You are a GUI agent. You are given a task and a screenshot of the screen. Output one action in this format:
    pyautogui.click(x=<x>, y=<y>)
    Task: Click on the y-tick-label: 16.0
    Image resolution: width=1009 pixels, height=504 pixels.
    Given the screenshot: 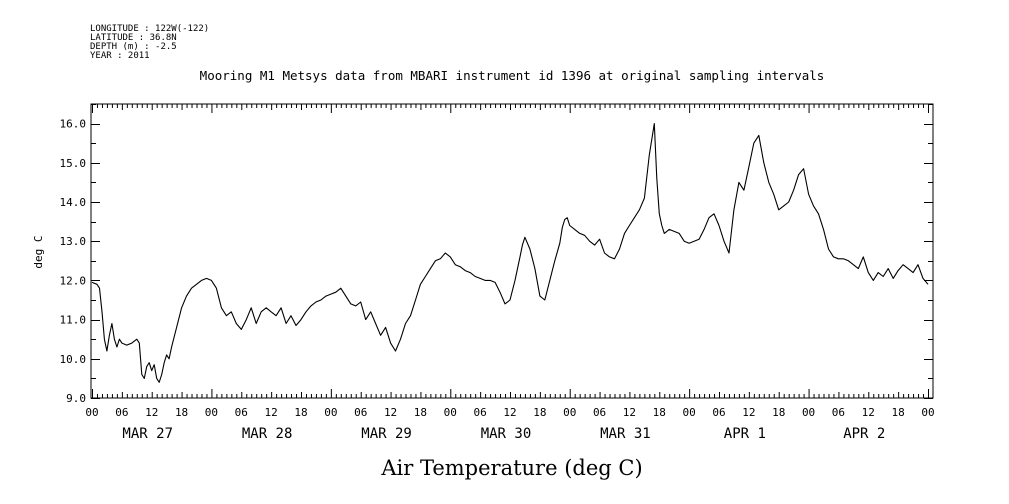 What is the action you would take?
    pyautogui.click(x=73, y=124)
    